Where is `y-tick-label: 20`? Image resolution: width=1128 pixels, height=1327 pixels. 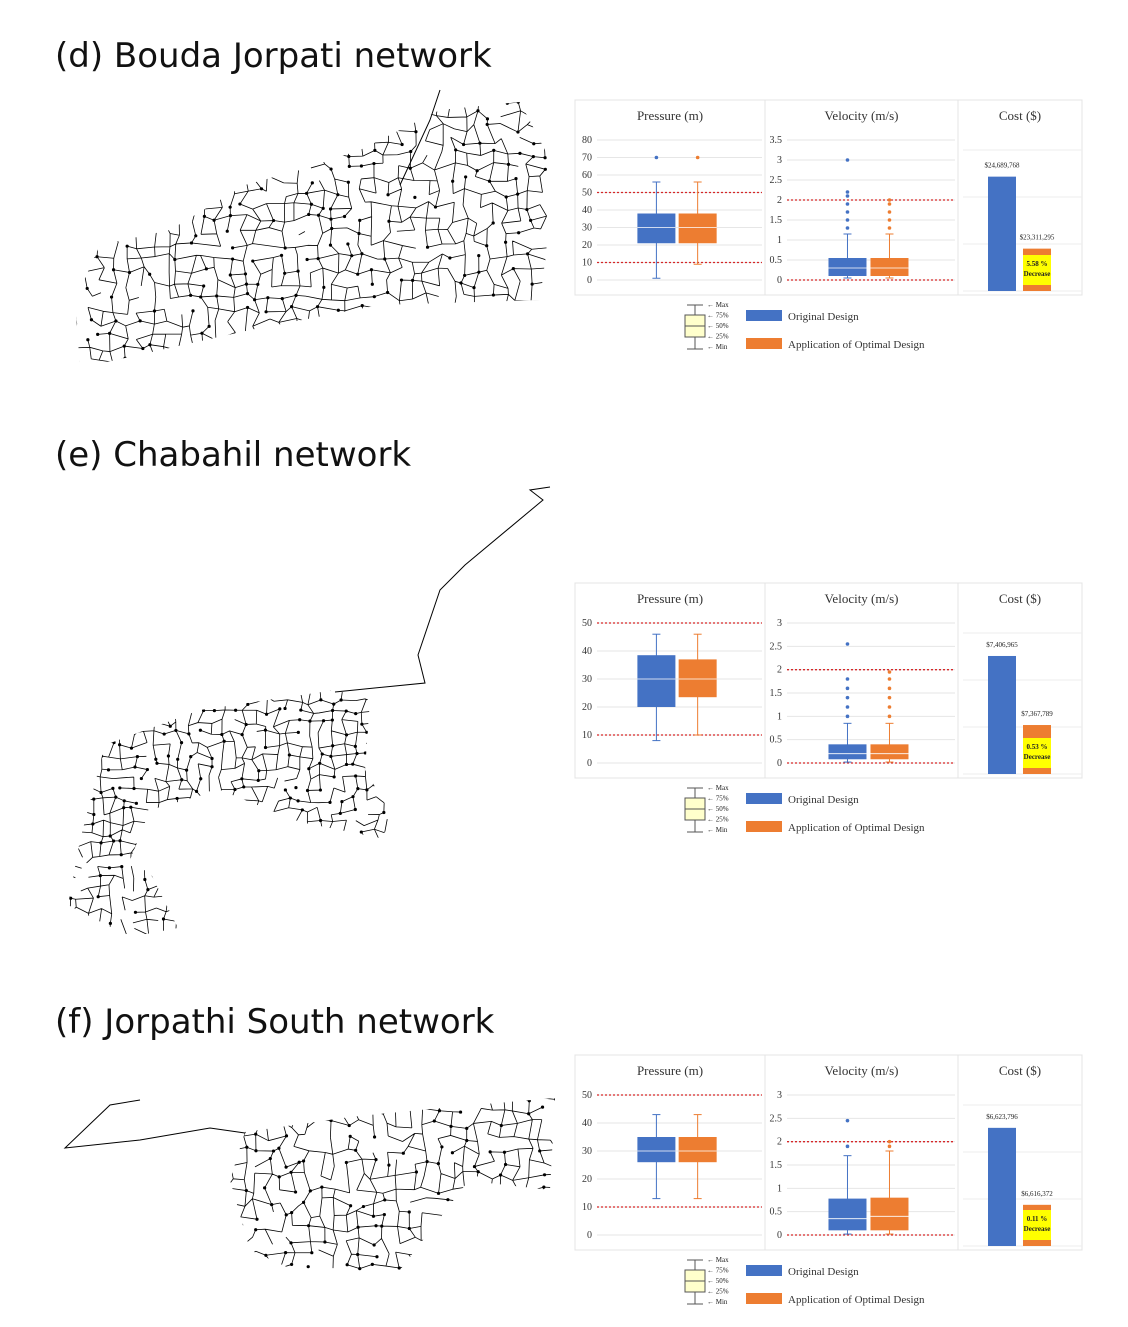
y-tick-label: 20 is located at coordinates (587, 1179).